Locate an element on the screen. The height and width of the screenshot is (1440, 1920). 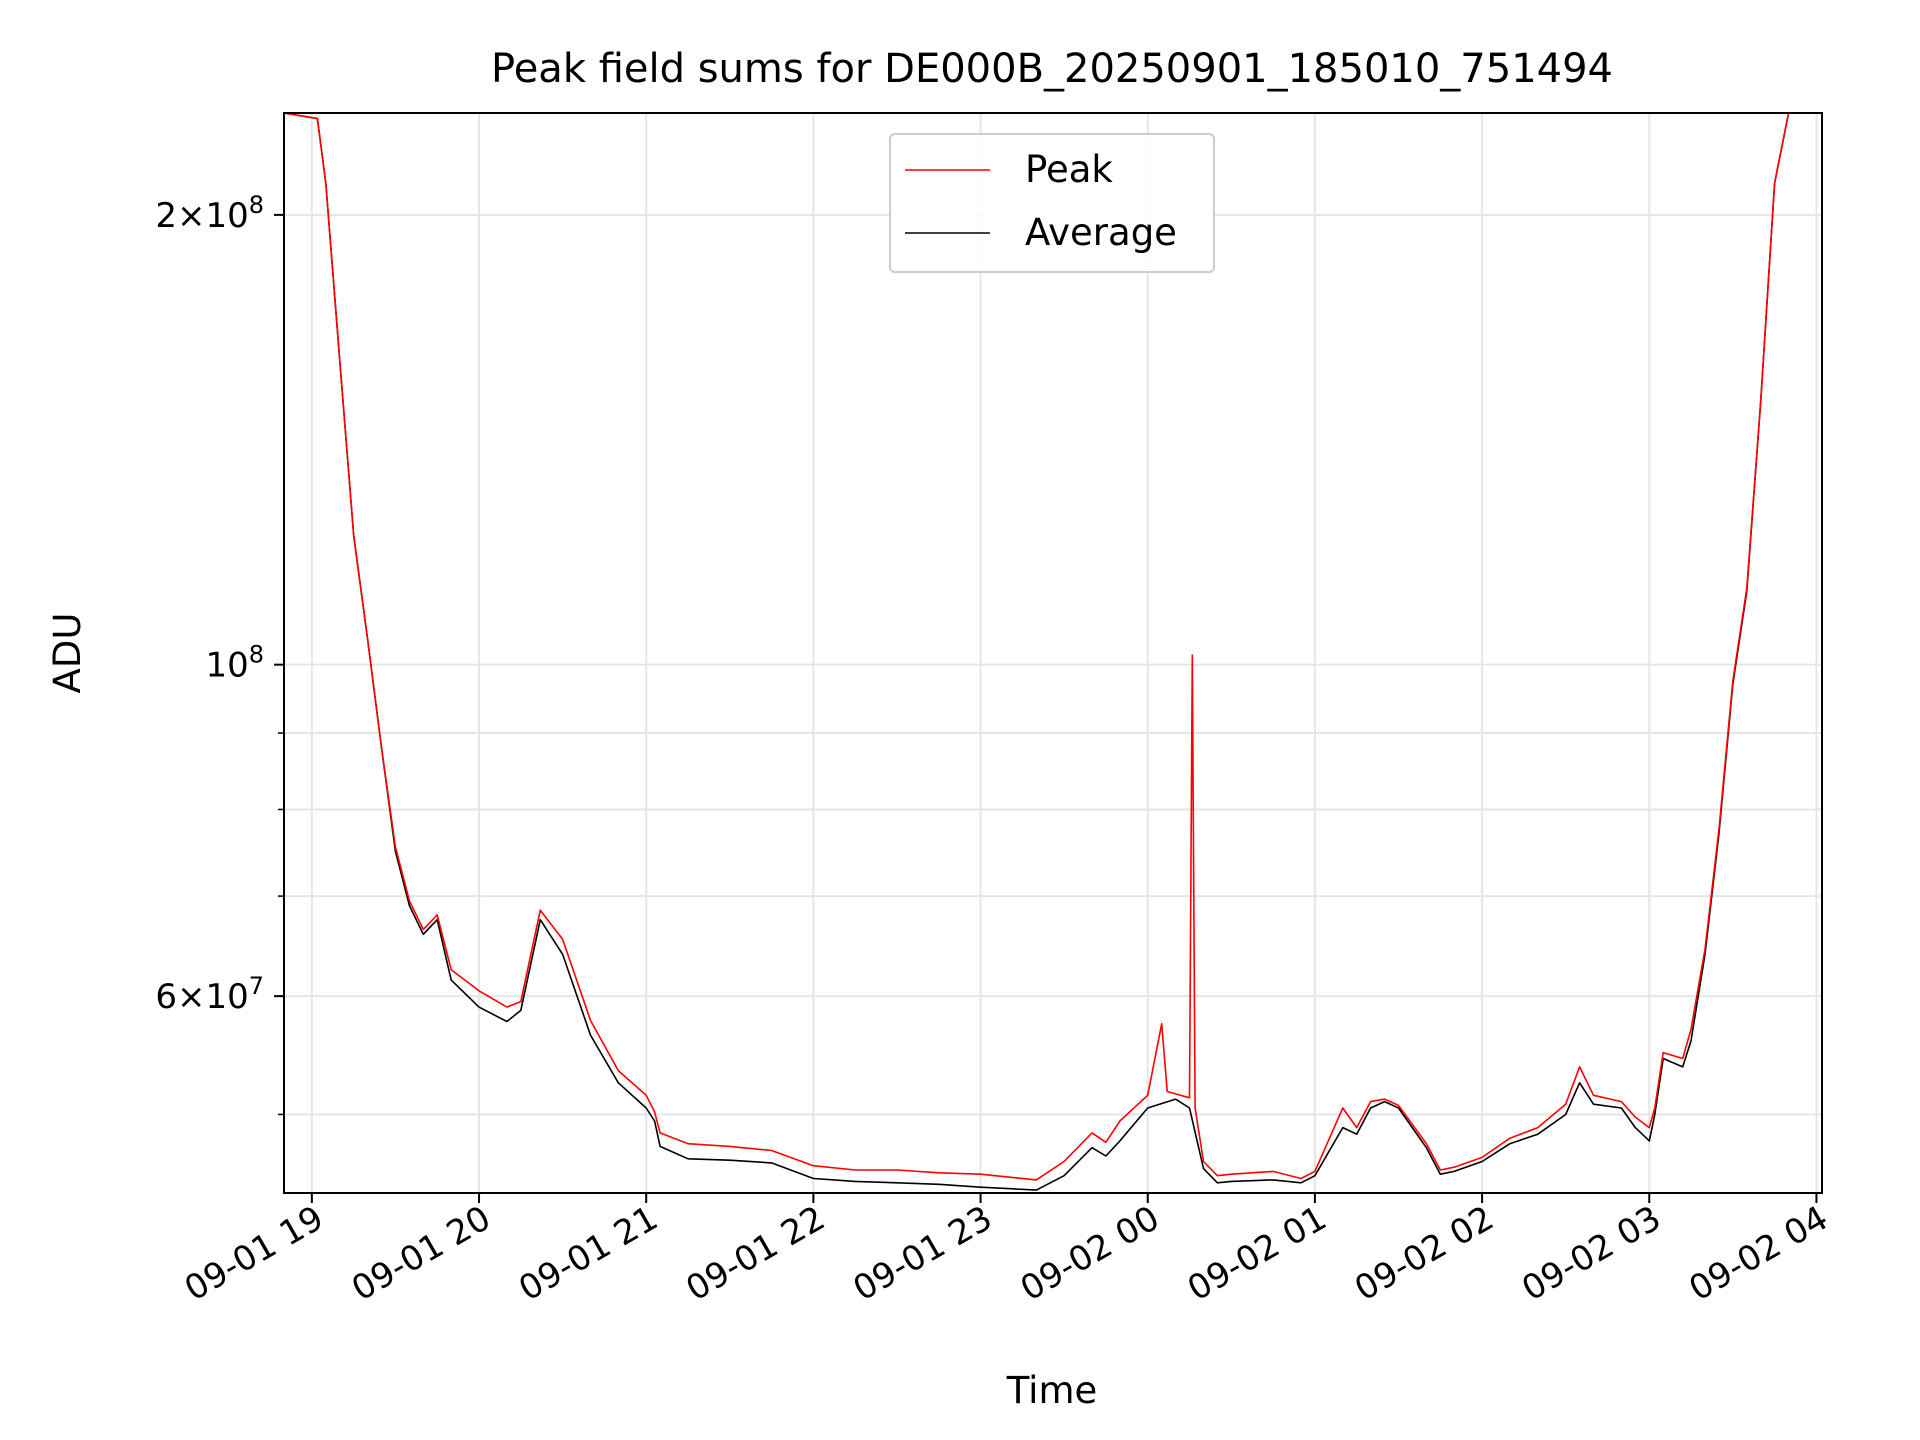
y-axis-label: ADU is located at coordinates (67, 653).